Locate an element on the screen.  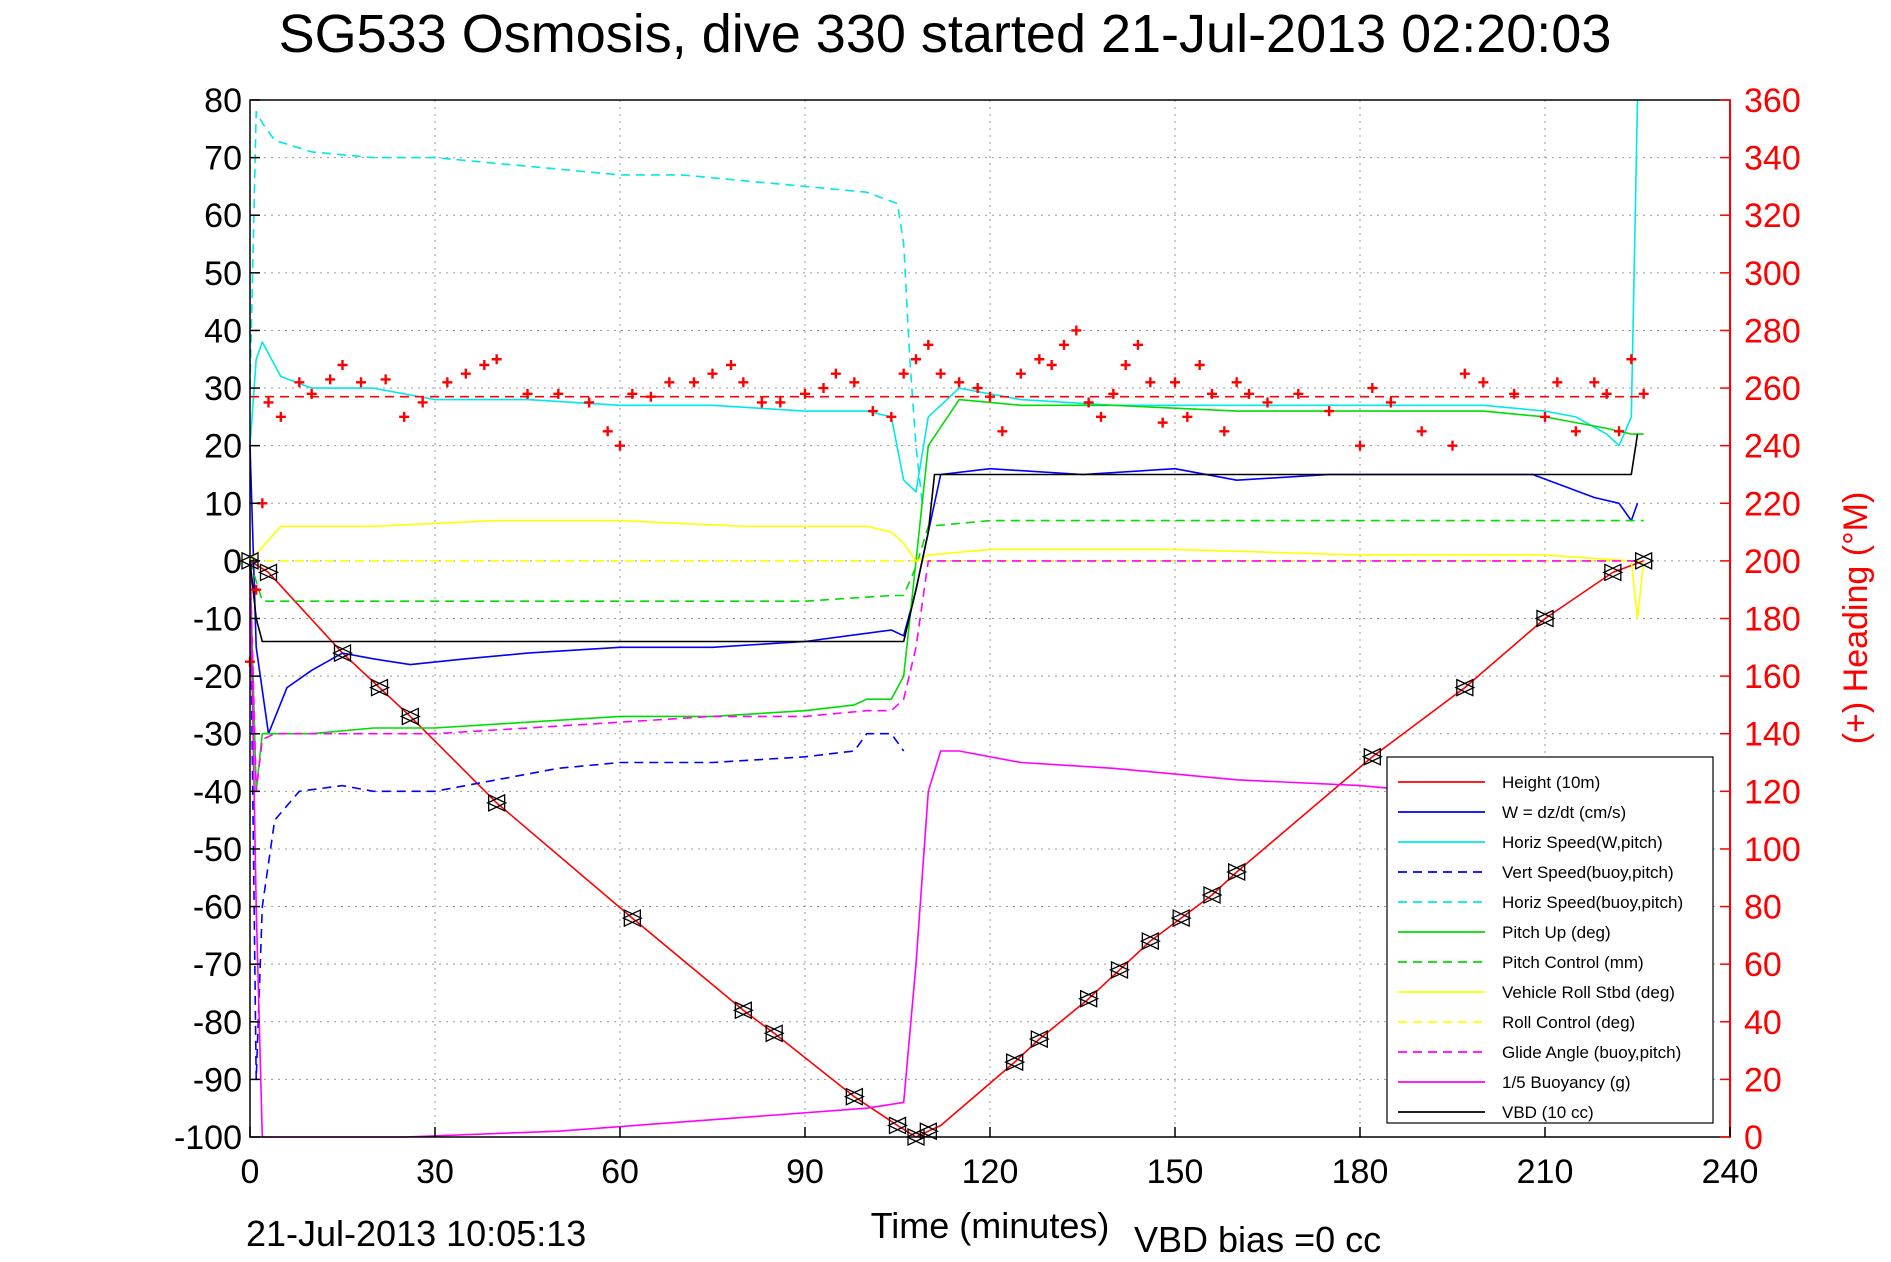
legend-box is located at coordinates (1550, 940).